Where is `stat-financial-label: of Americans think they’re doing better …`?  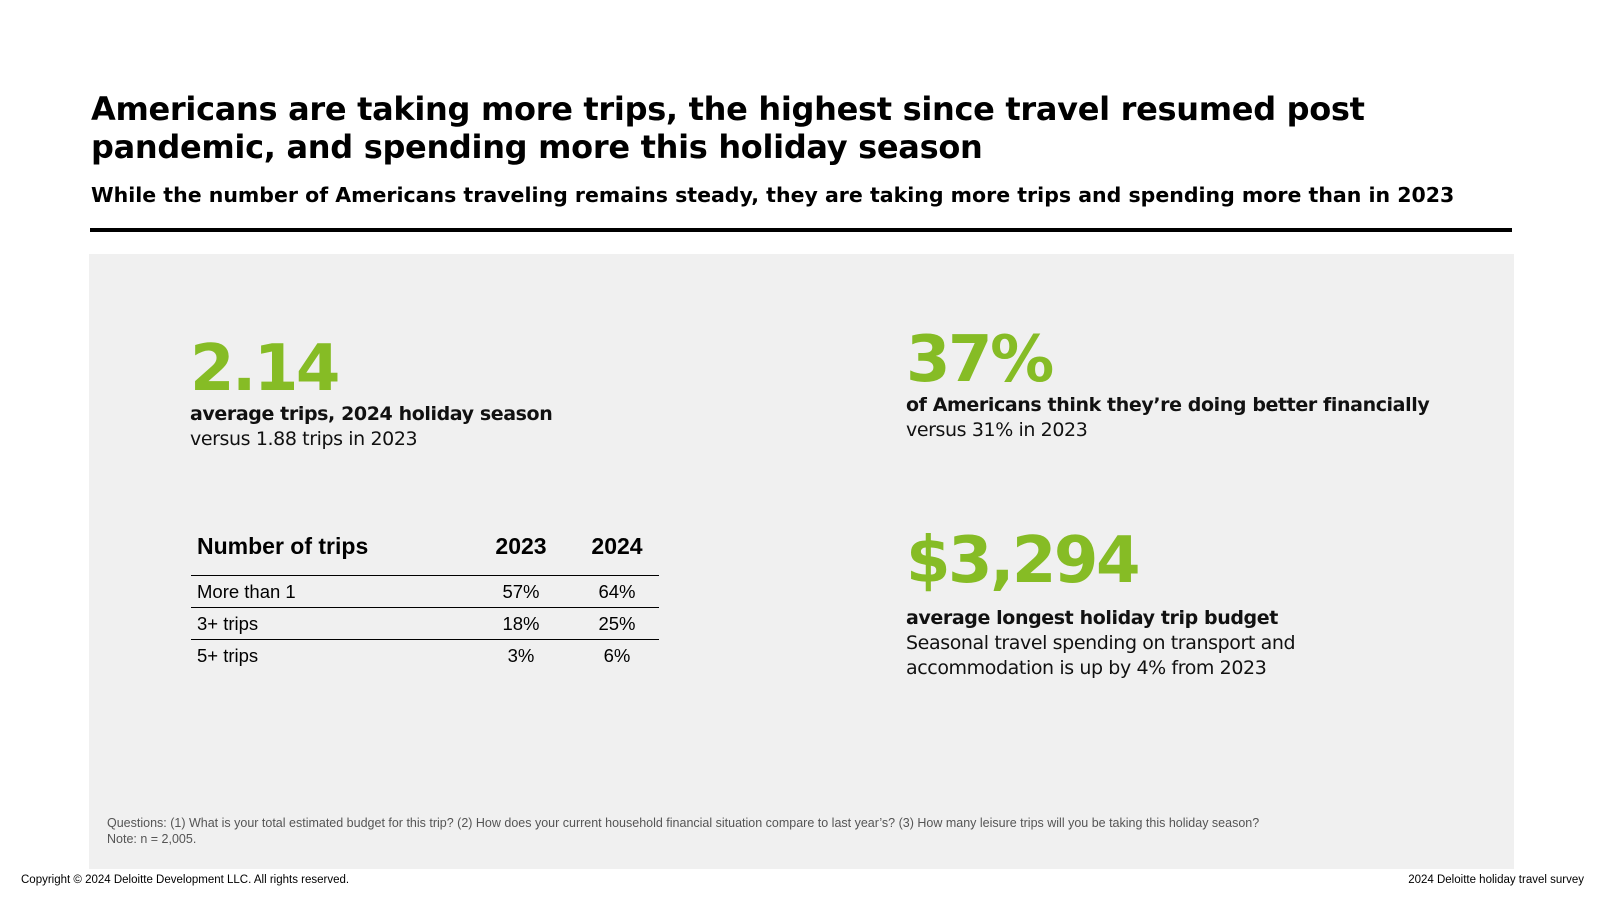
stat-financial-label: of Americans think they’re doing better … is located at coordinates (1168, 405).